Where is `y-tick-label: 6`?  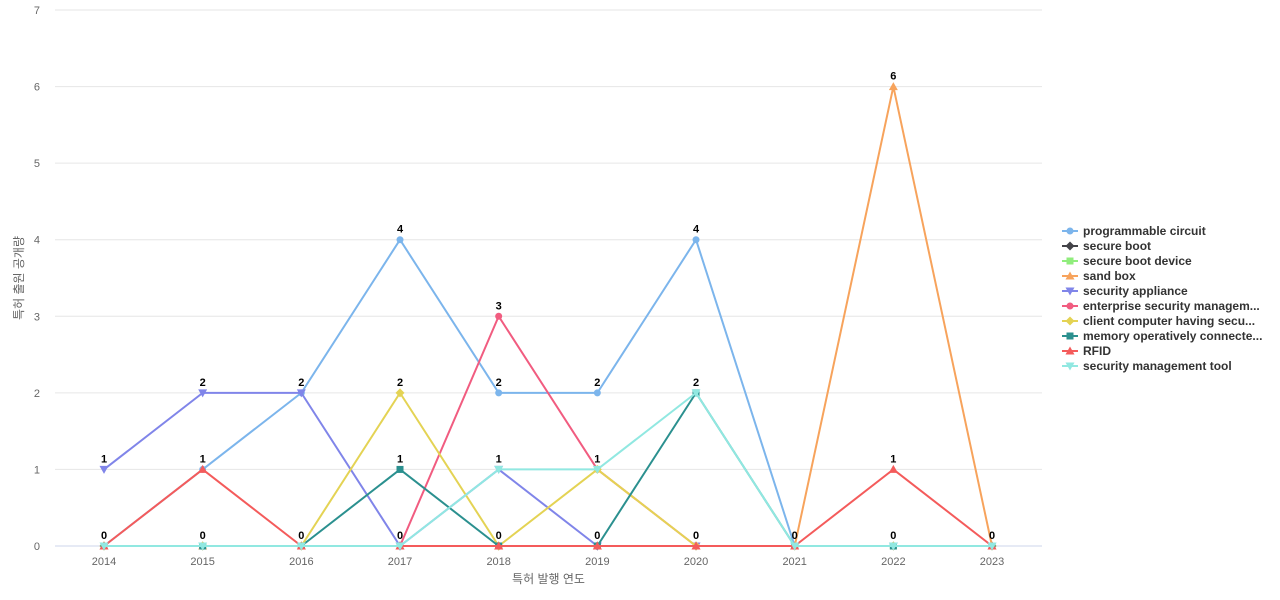 y-tick-label: 6 is located at coordinates (37, 88).